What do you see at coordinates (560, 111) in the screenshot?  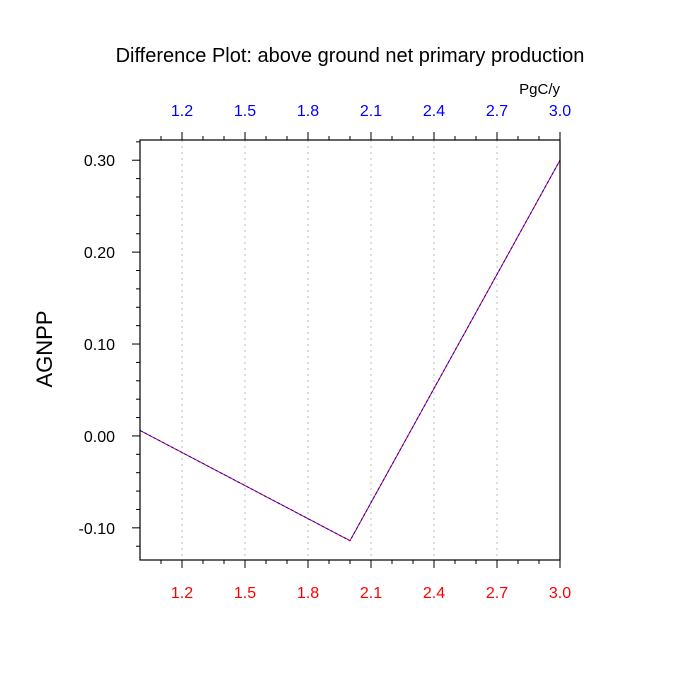 I see `x-tick-label-top: 3.0` at bounding box center [560, 111].